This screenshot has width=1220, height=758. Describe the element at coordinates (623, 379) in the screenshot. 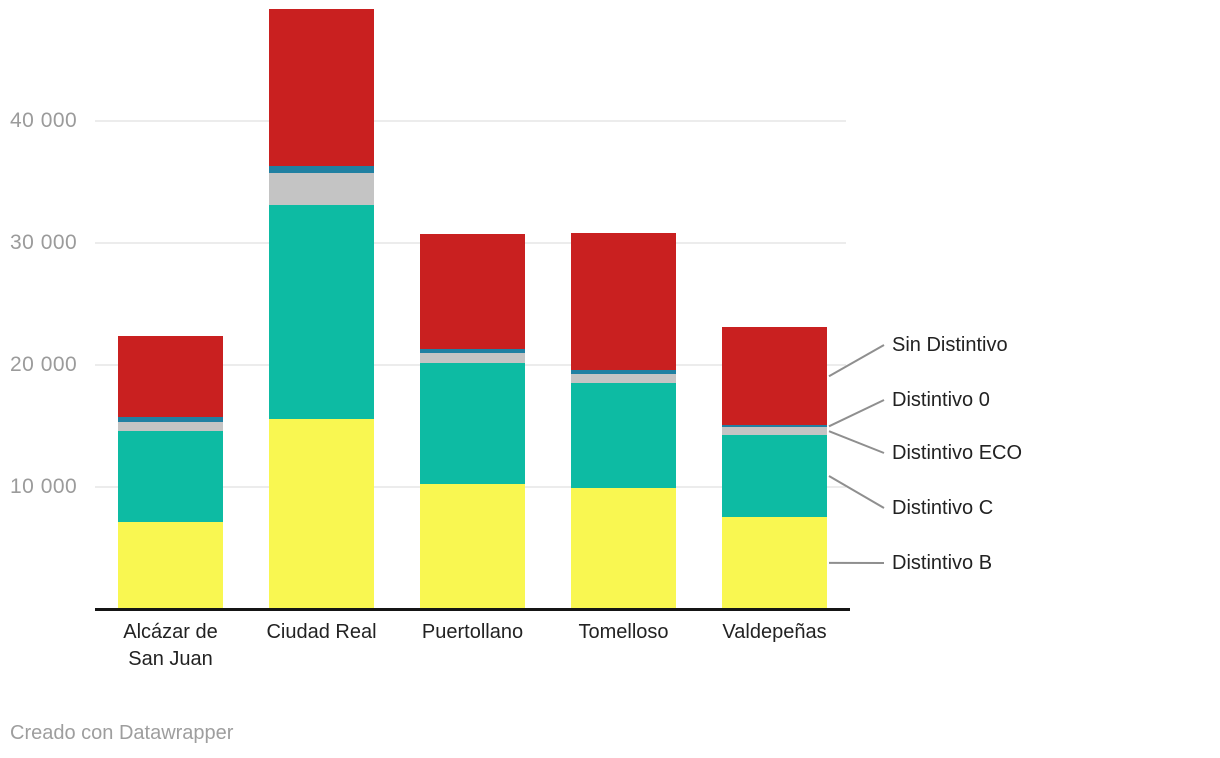

I see `bar-segment-distintivo-eco-tomelloso` at that location.